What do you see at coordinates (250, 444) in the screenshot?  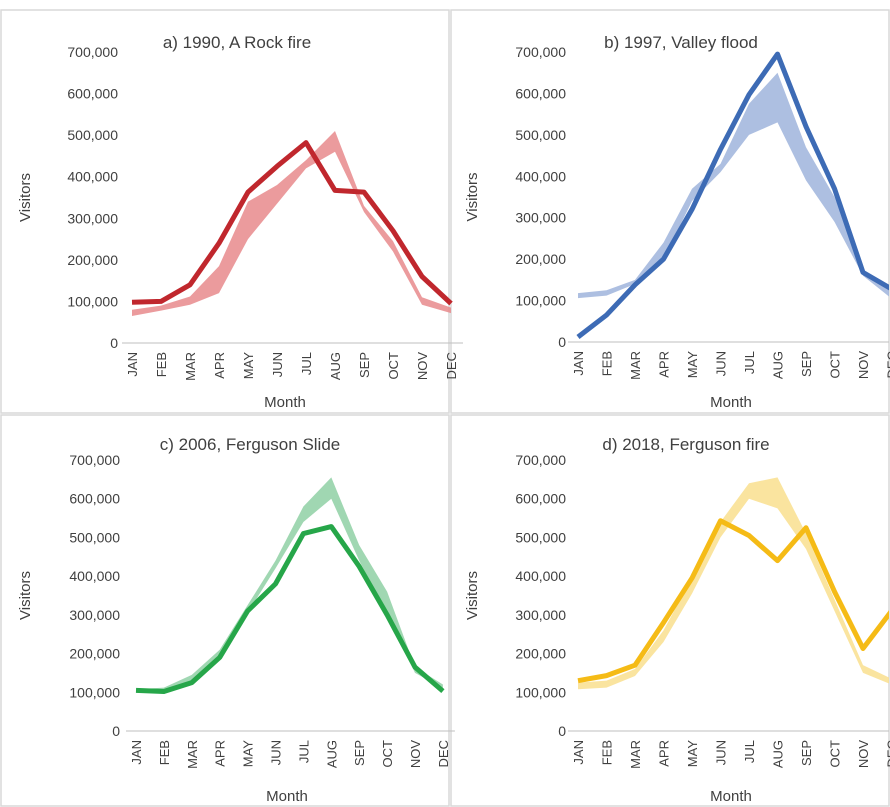 I see `chart-title: c) 2006, Ferguson Slide` at bounding box center [250, 444].